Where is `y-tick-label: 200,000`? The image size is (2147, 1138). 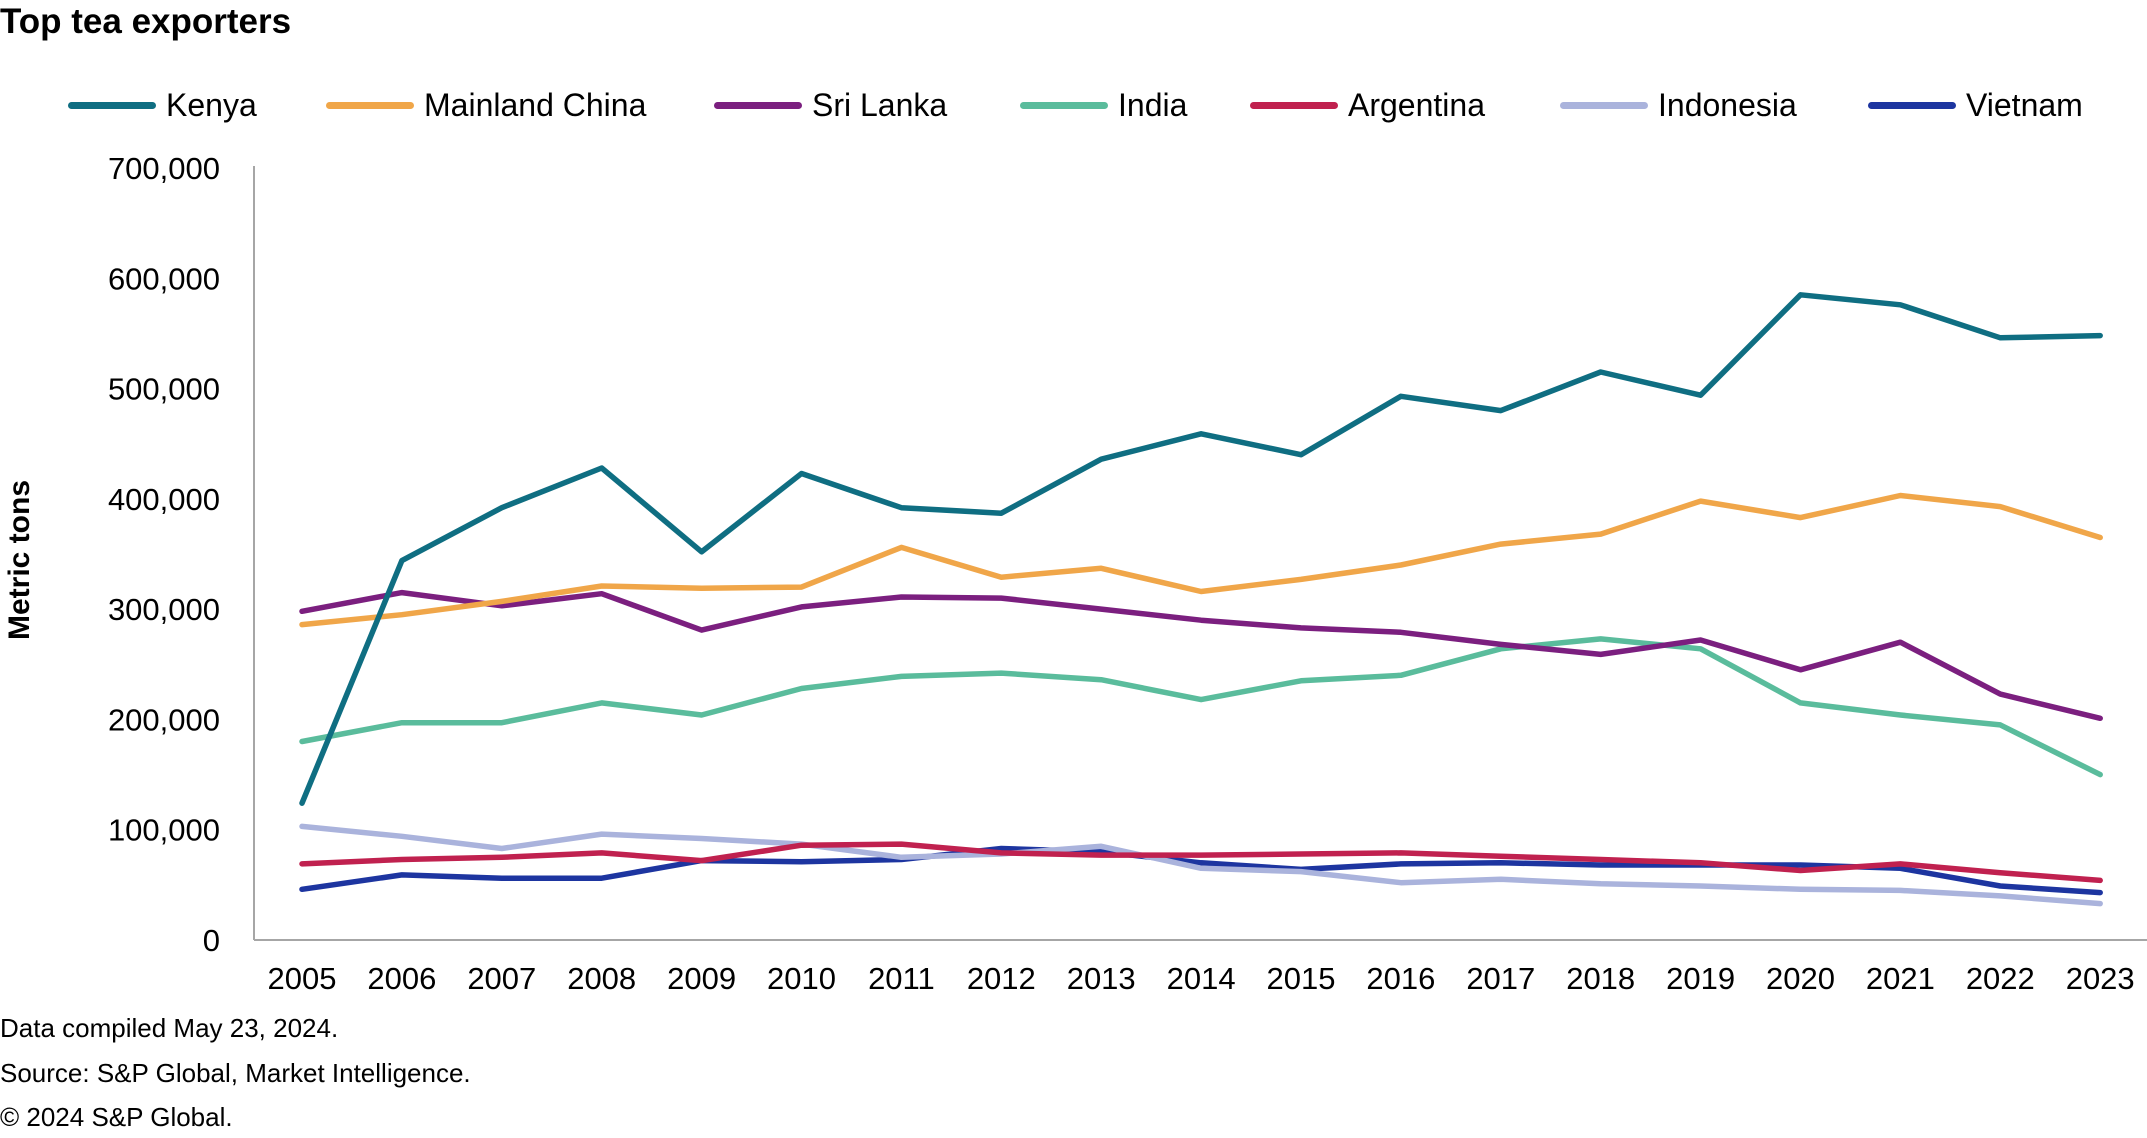 y-tick-label: 200,000 is located at coordinates (164, 719).